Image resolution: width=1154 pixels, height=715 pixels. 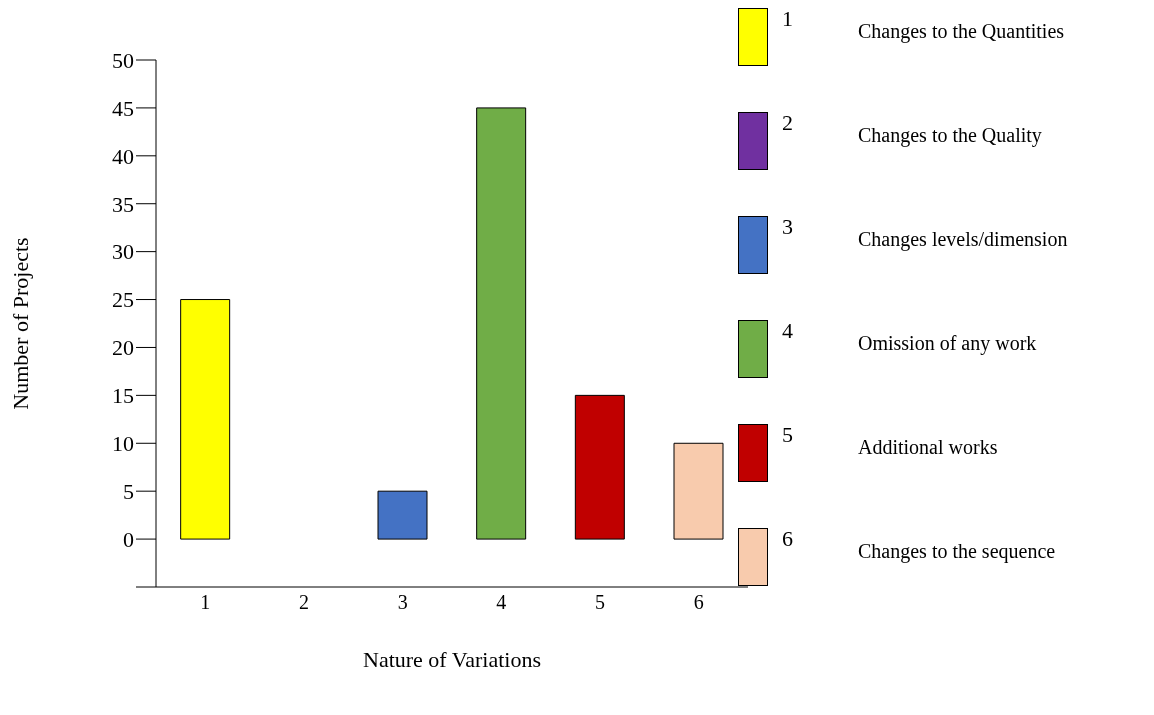 What do you see at coordinates (950, 135) in the screenshot?
I see `text: Changes to the Quality` at bounding box center [950, 135].